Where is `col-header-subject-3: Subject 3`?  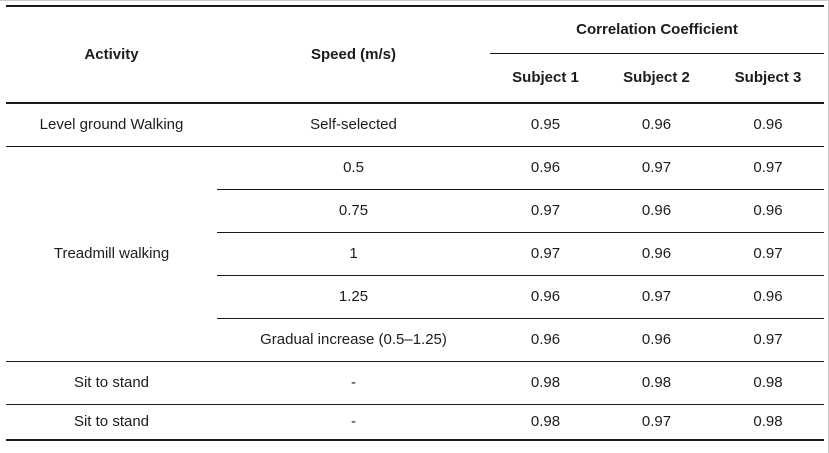 col-header-subject-3: Subject 3 is located at coordinates (768, 78).